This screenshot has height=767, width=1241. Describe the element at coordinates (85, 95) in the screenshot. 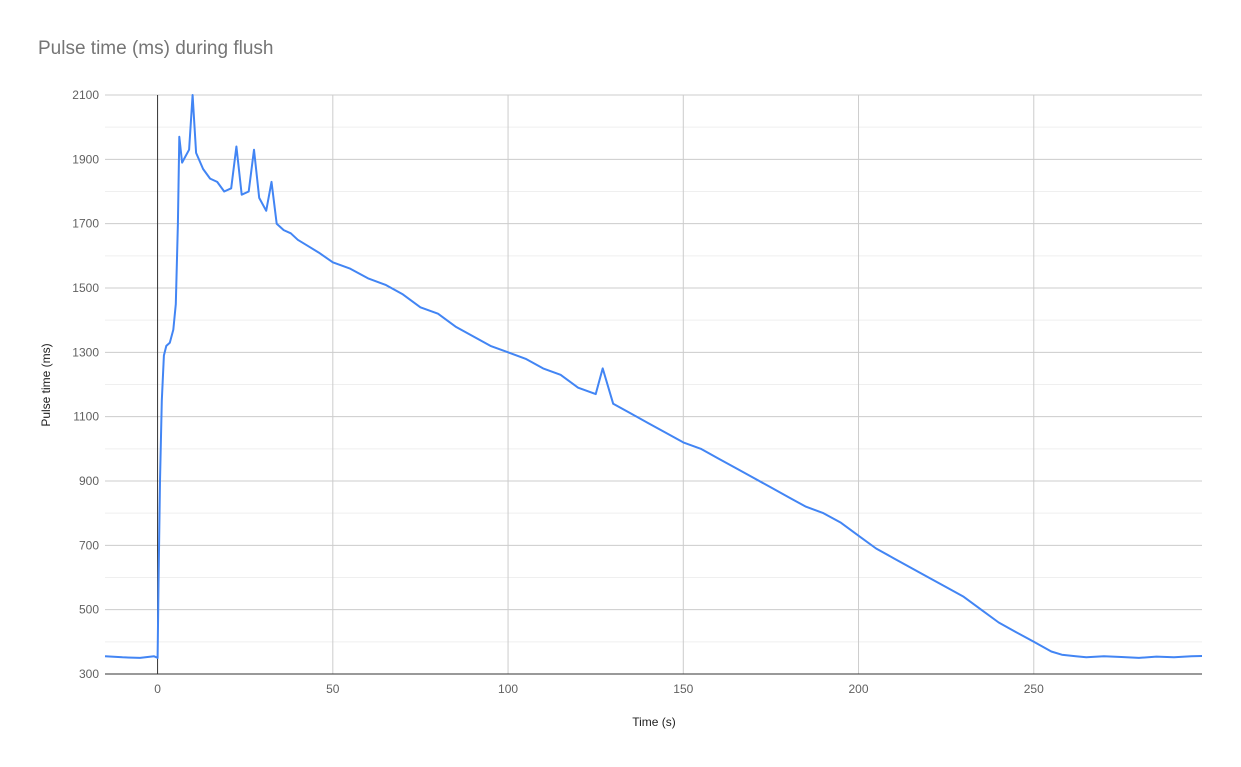

I see `y-tick-label: 2100` at that location.